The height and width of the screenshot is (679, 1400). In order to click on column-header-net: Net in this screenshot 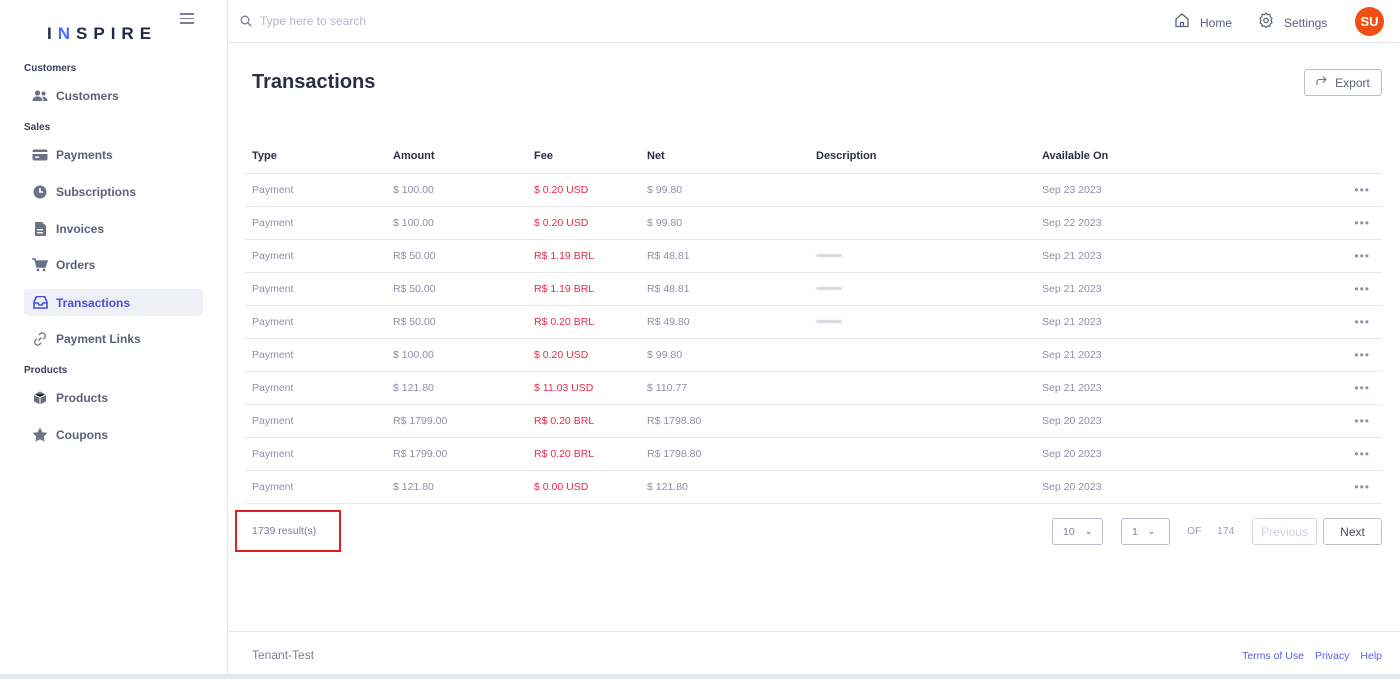, I will do `click(724, 157)`.